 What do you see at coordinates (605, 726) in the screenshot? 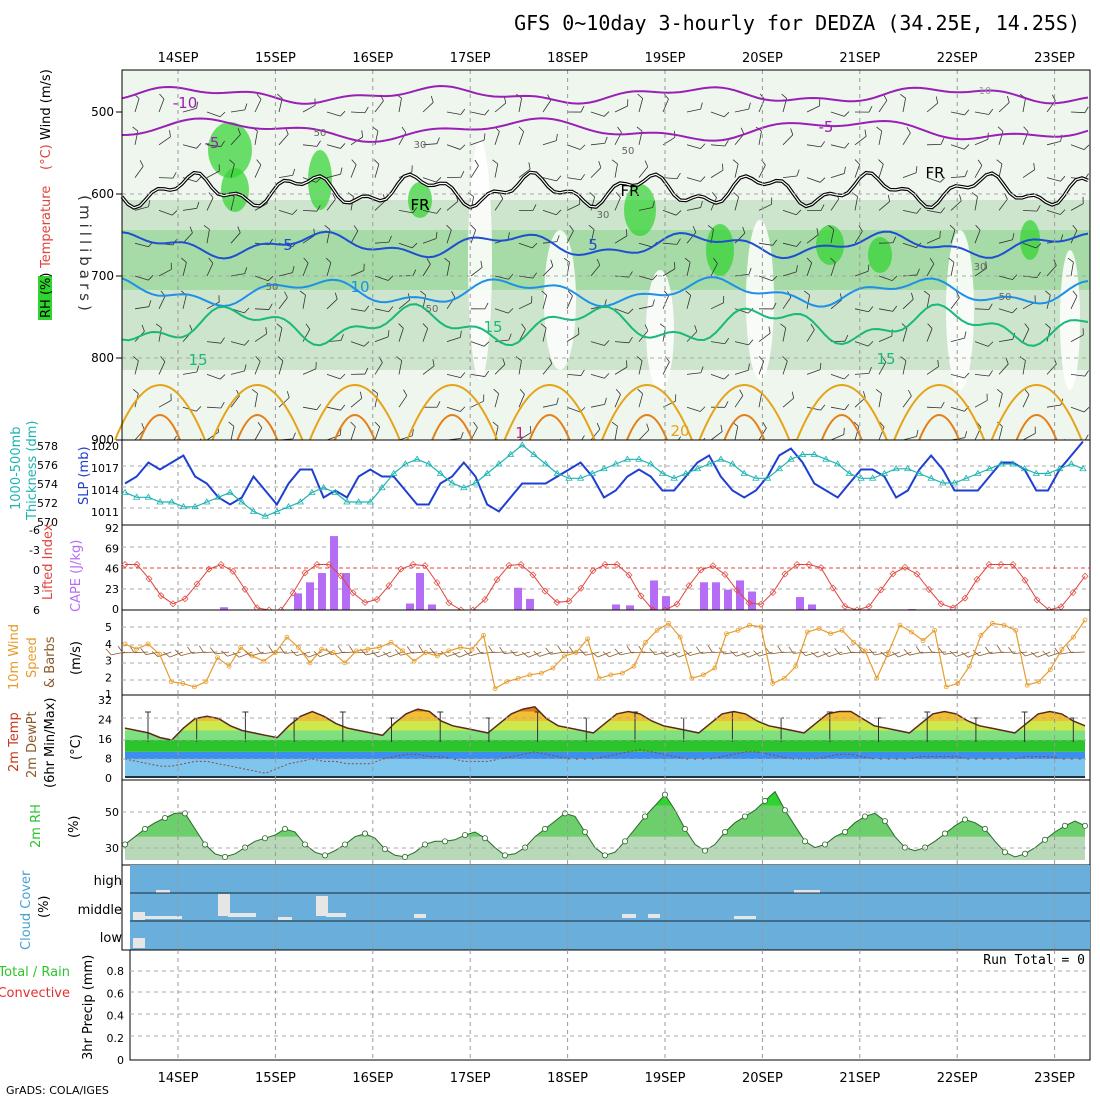
I see `temp-band` at bounding box center [605, 726].